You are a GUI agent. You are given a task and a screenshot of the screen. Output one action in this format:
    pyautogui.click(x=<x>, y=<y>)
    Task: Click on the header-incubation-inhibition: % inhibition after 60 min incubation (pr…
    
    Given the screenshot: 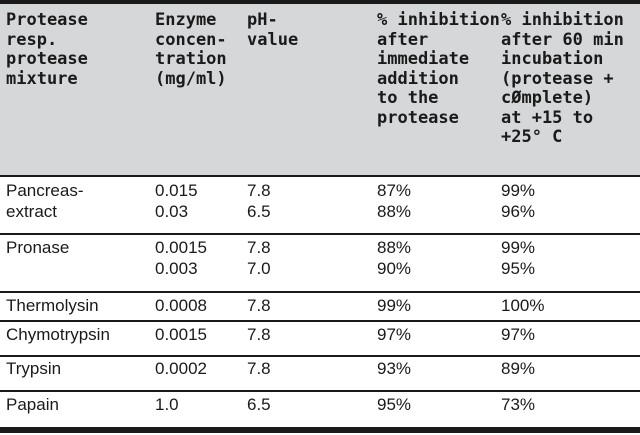 What is the action you would take?
    pyautogui.click(x=562, y=78)
    